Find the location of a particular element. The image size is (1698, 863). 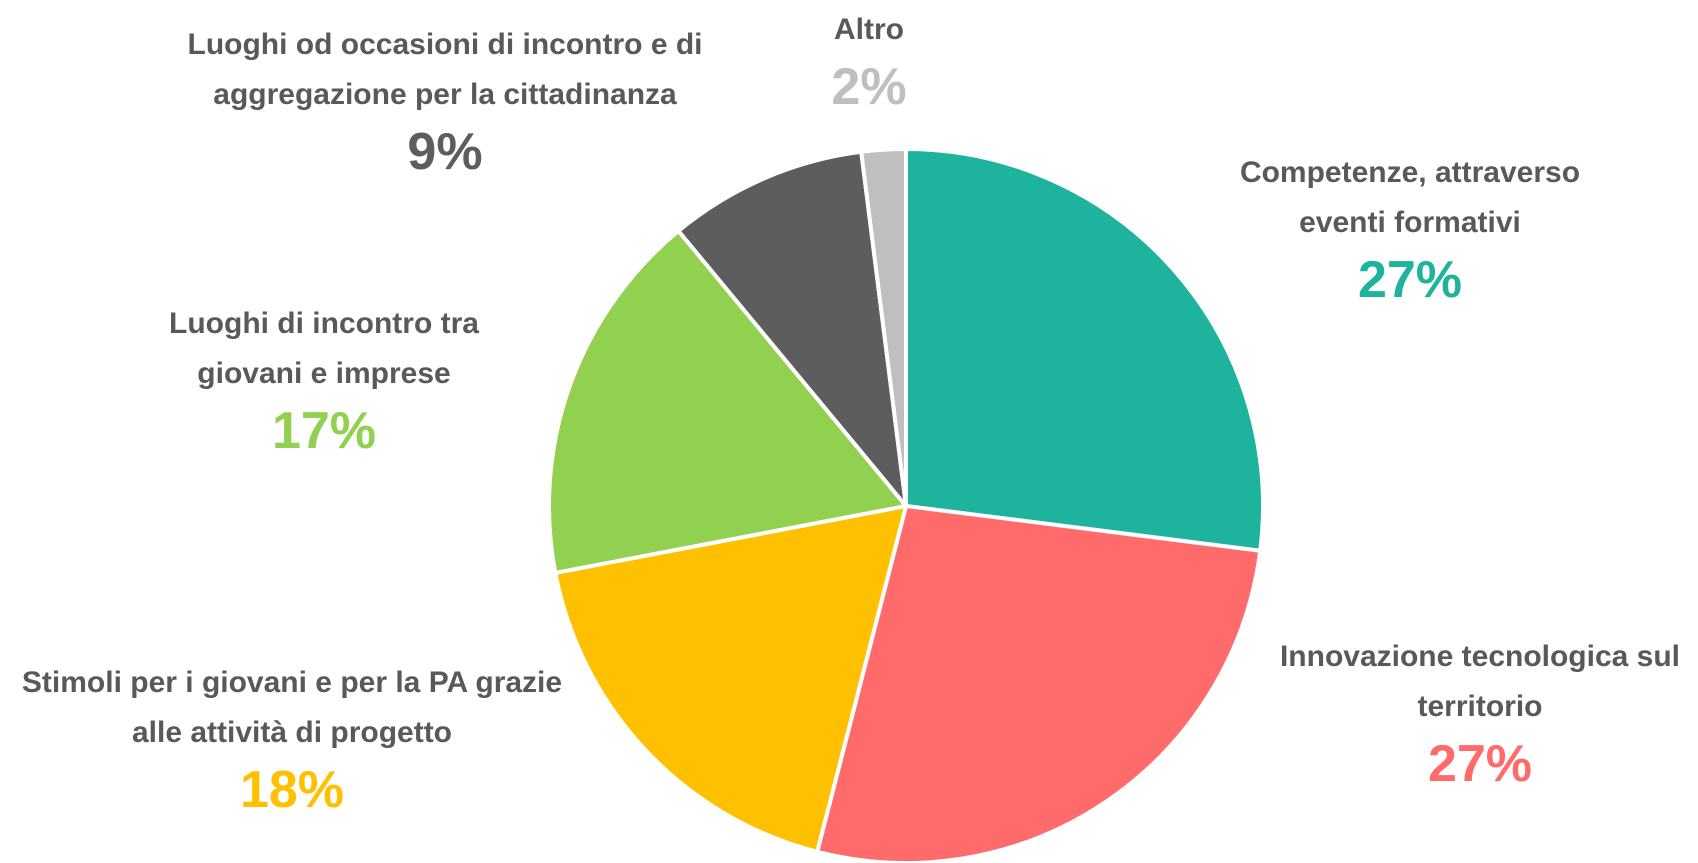

category-label: Competenze, attraverso eventi formativi is located at coordinates (1410, 197).